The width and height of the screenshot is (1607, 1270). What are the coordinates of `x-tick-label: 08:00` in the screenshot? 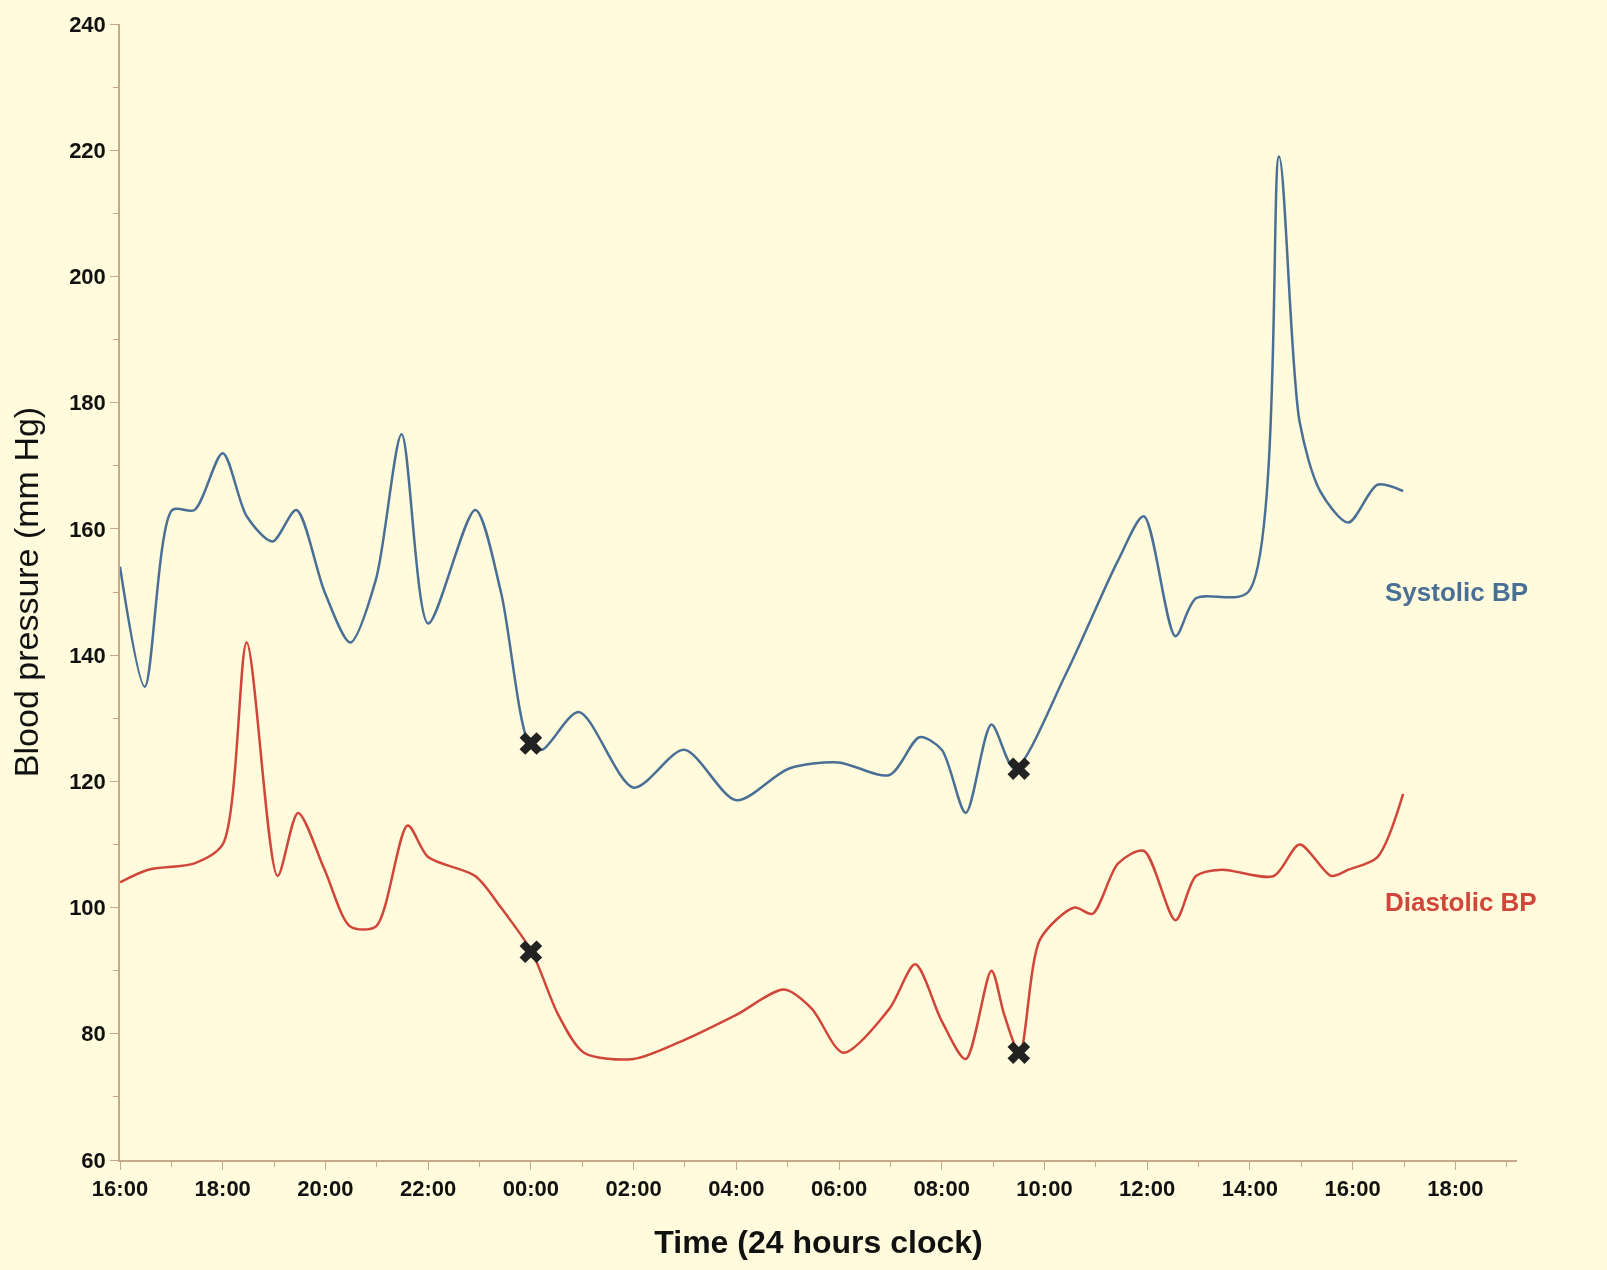 It's located at (941, 1189).